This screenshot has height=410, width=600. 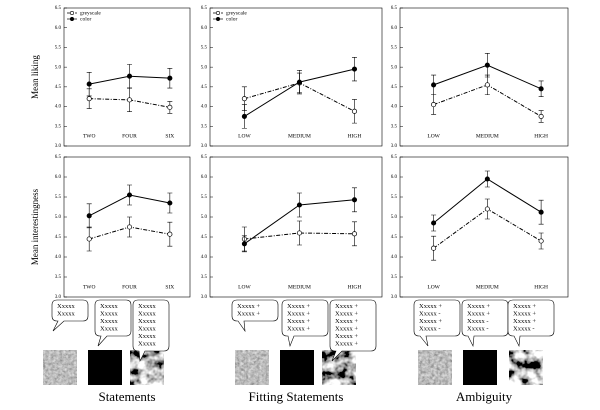 What do you see at coordinates (429, 328) in the screenshot?
I see `bubble-text: Xxxxx -` at bounding box center [429, 328].